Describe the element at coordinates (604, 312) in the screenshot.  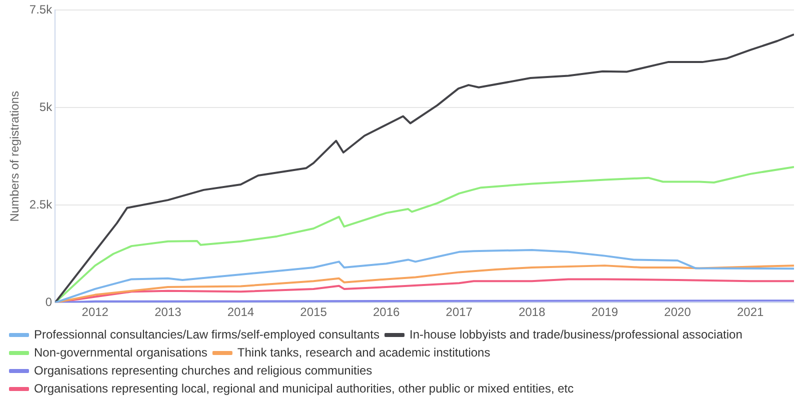
I see `x-tick-label: 2019` at that location.